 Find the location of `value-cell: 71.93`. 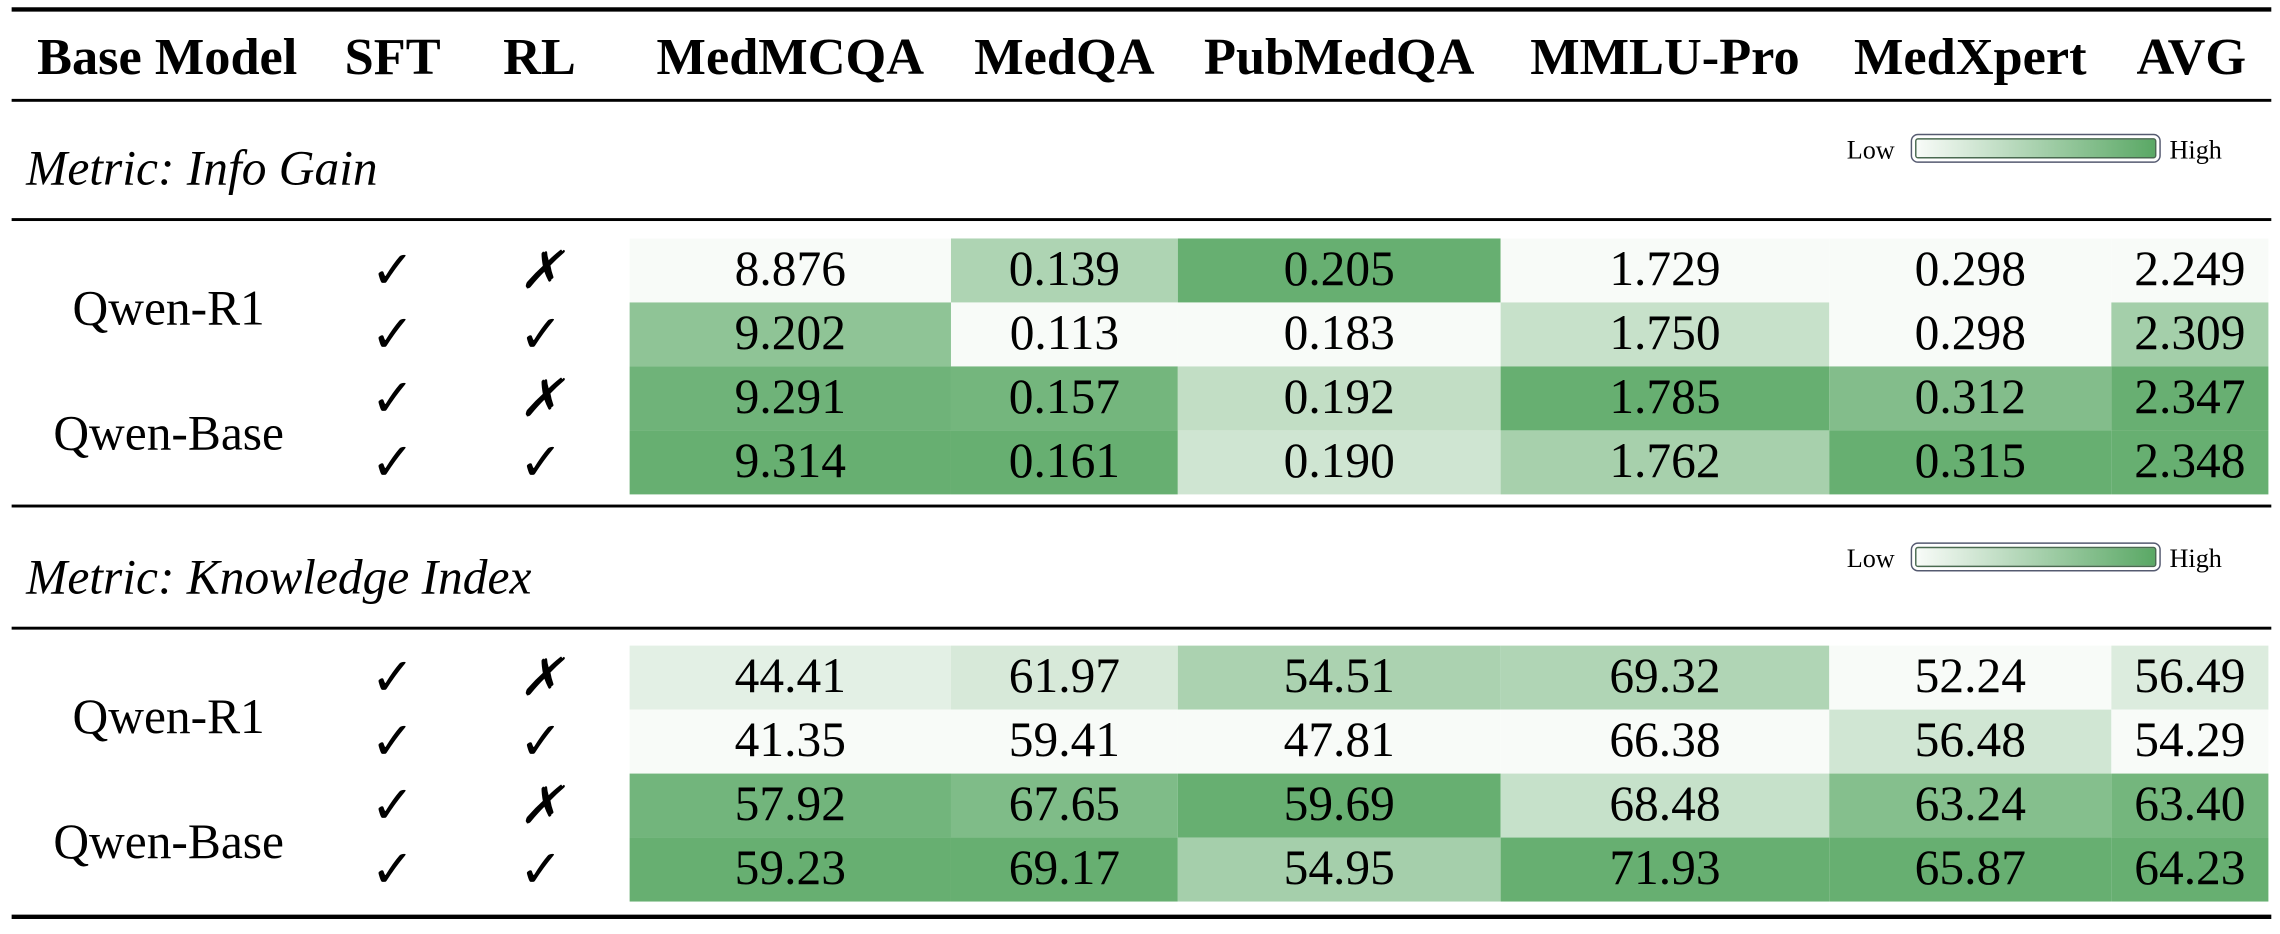

value-cell: 71.93 is located at coordinates (1665, 869).